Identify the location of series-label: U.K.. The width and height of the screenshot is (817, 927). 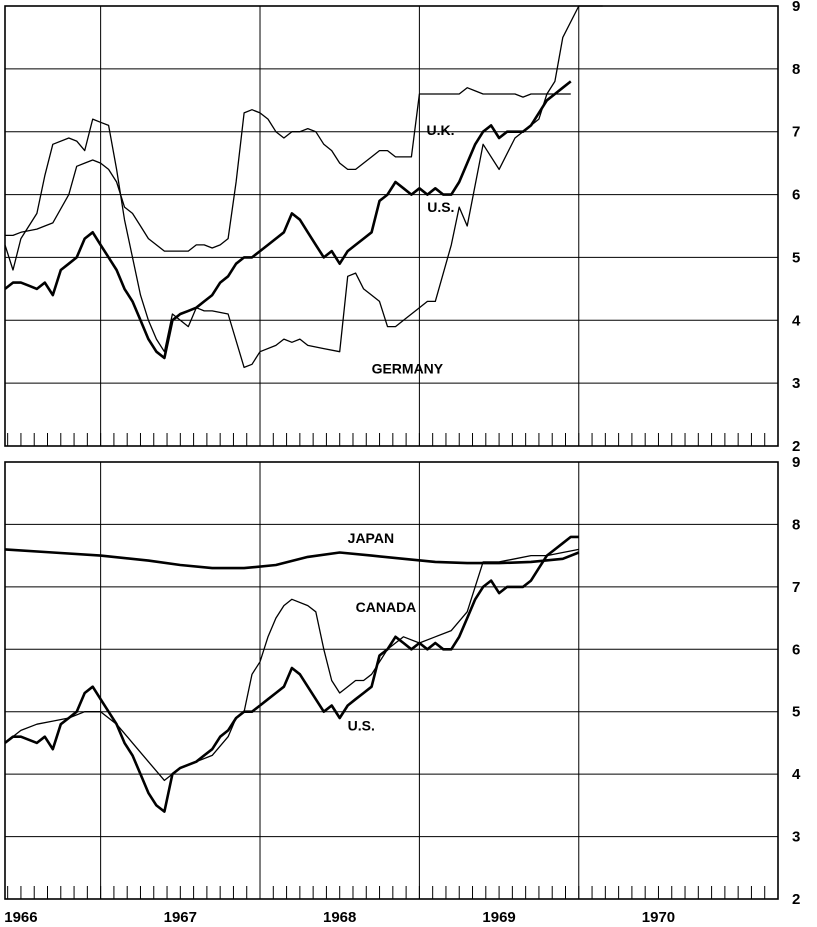
(440, 130).